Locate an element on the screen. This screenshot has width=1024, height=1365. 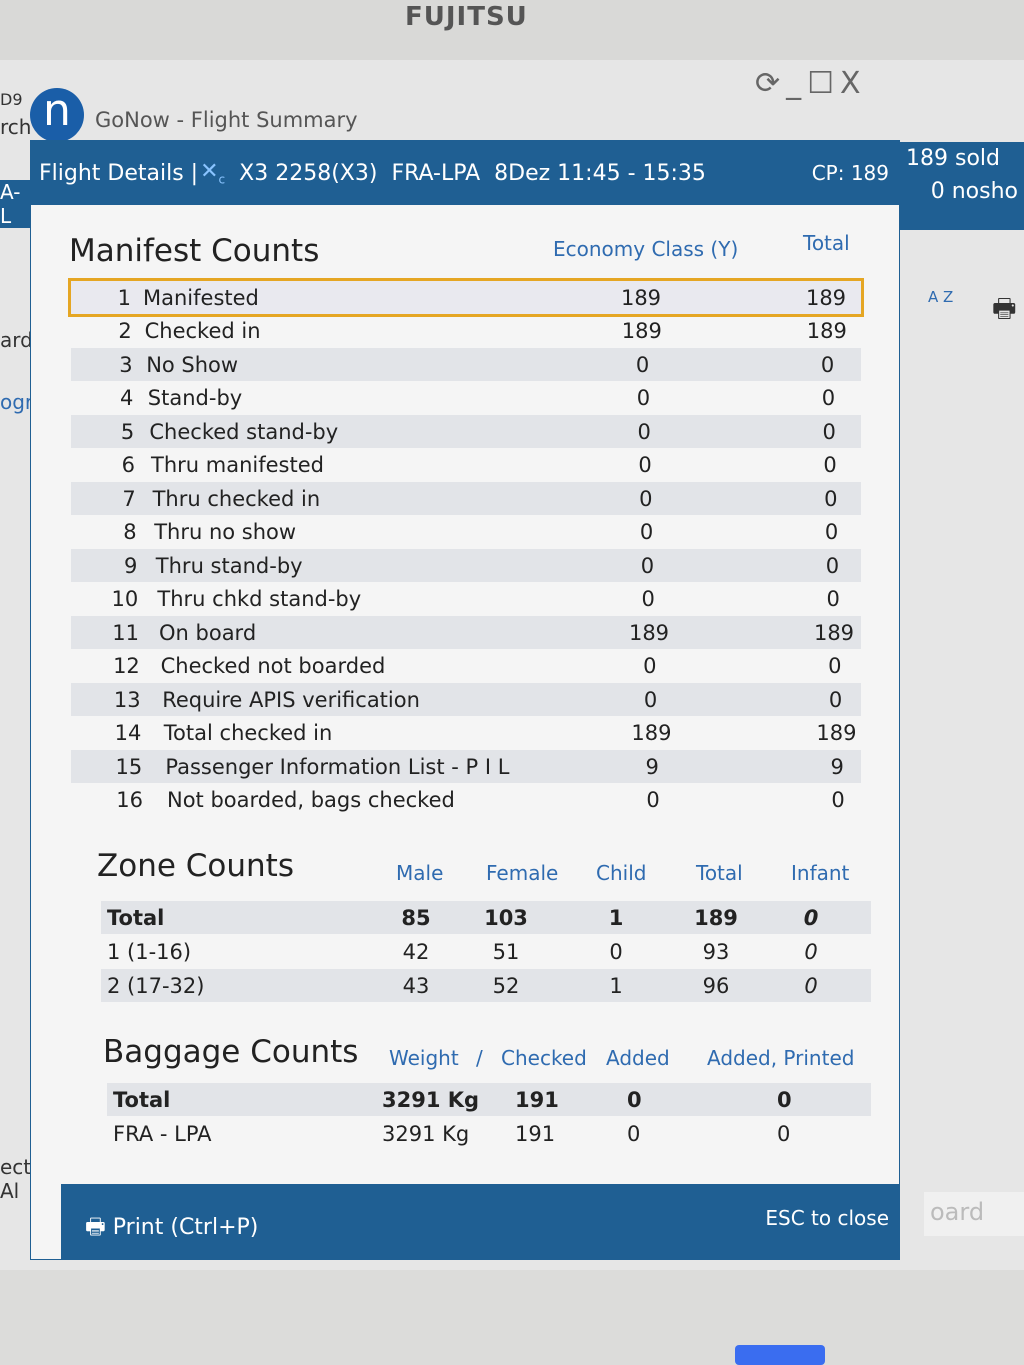
economy-value: 189 is located at coordinates (649, 632).